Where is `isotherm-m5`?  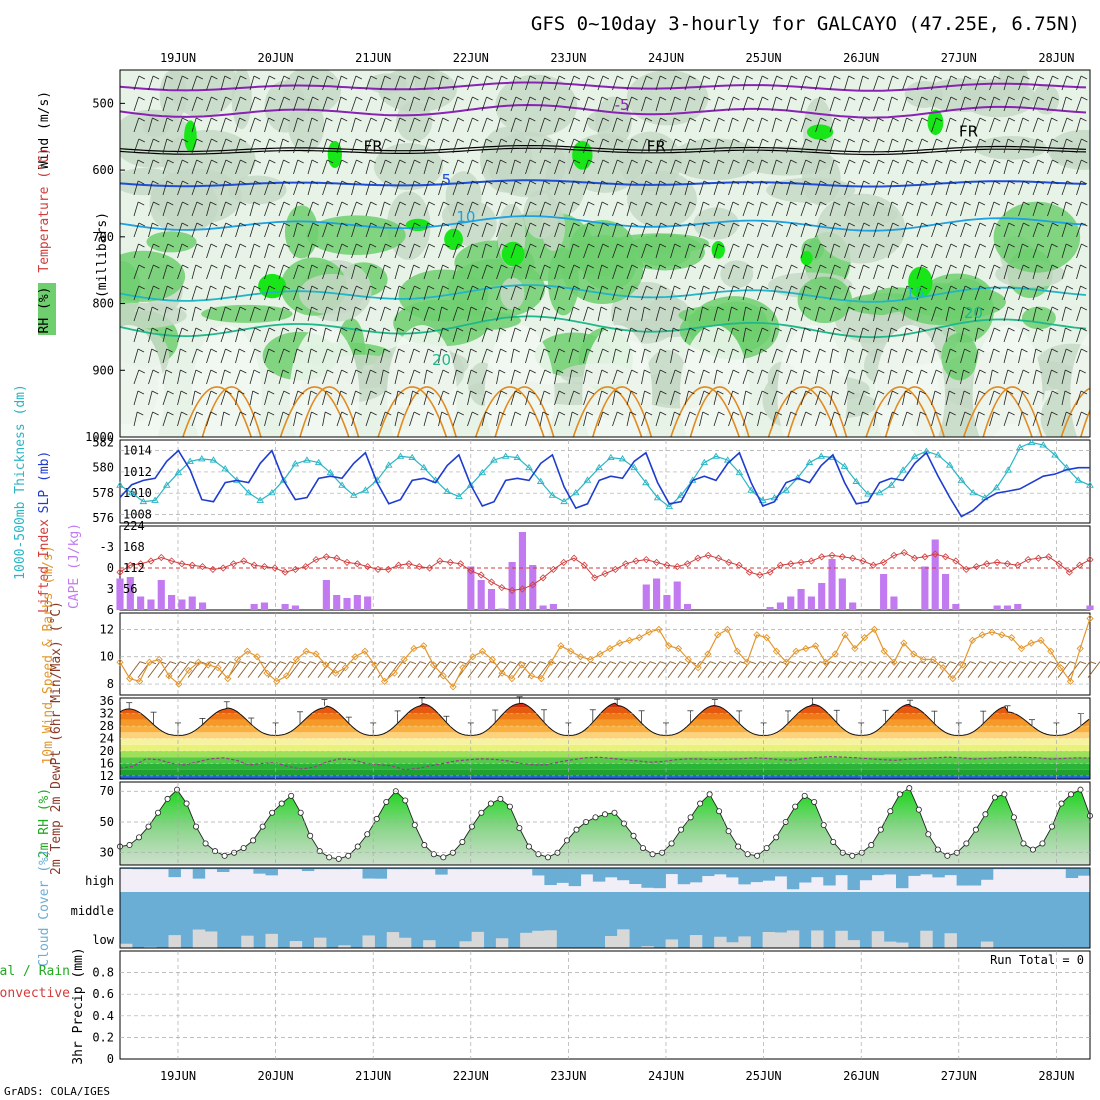 isotherm-m5 is located at coordinates (603, 183).